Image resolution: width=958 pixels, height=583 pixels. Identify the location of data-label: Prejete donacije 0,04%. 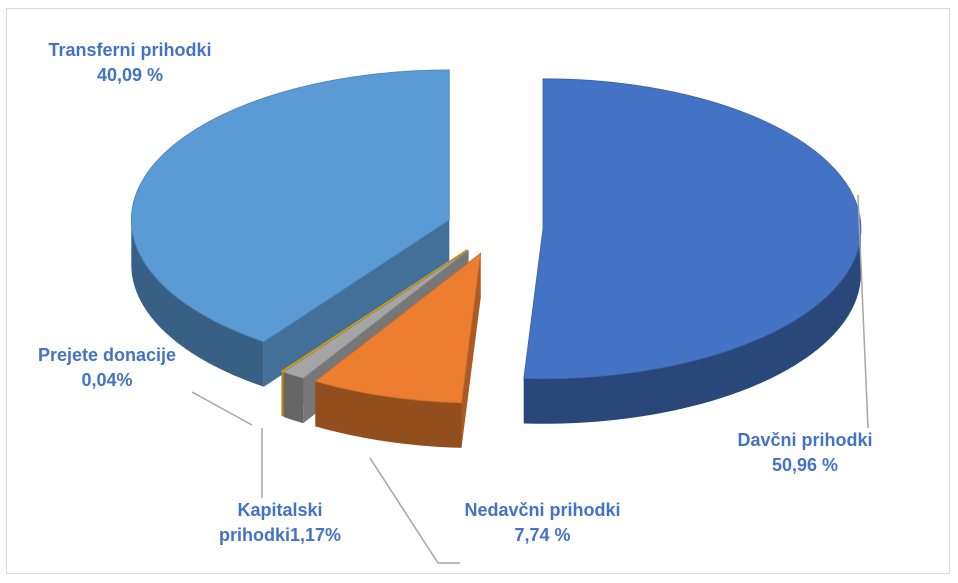
(107, 368).